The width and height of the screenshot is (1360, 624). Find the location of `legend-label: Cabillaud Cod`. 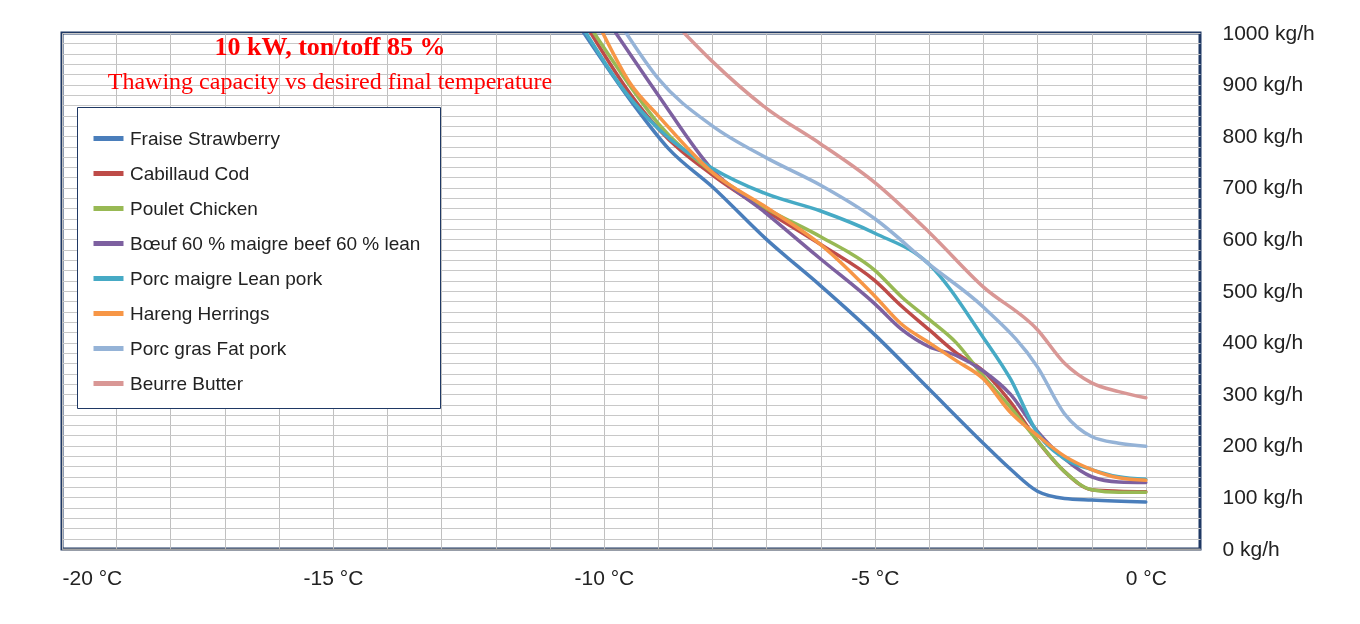

legend-label: Cabillaud Cod is located at coordinates (190, 173).